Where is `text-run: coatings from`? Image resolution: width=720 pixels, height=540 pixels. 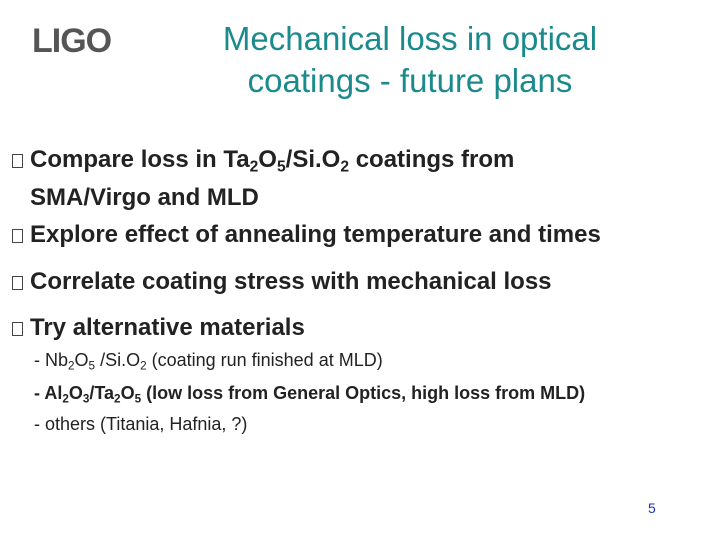 text-run: coatings from is located at coordinates (432, 159).